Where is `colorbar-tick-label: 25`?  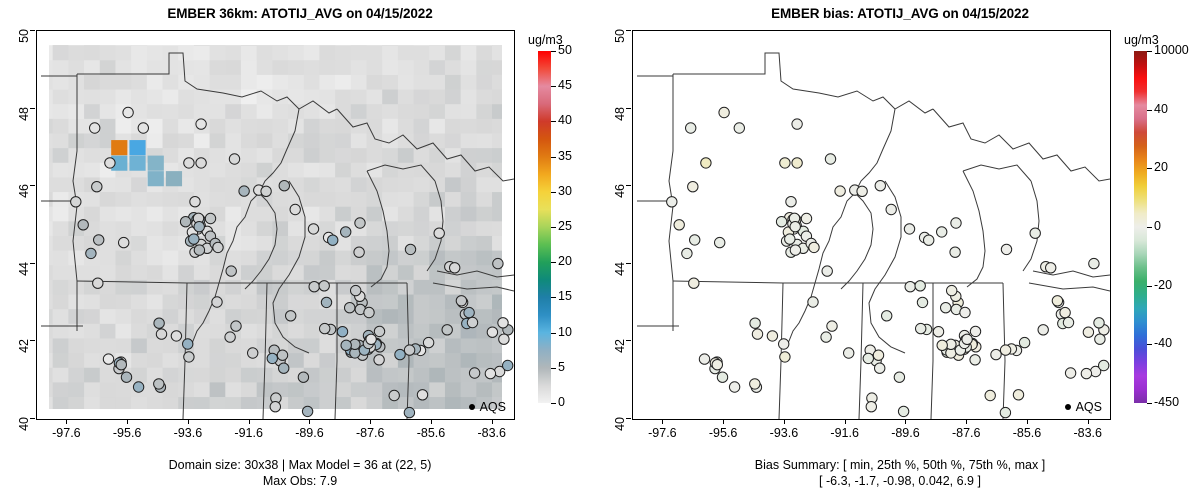 colorbar-tick-label: 25 is located at coordinates (565, 226).